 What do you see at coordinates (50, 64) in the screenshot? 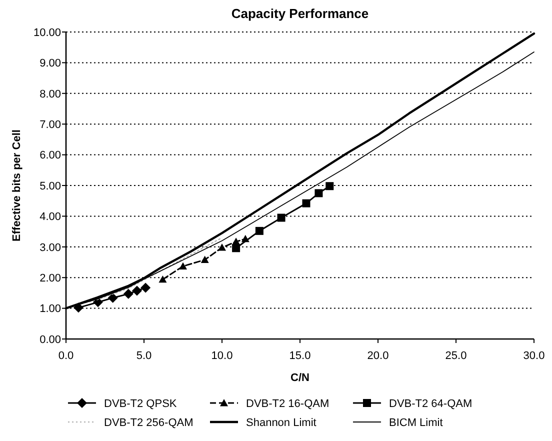
I see `y-tick-label: 9.00` at bounding box center [50, 64].